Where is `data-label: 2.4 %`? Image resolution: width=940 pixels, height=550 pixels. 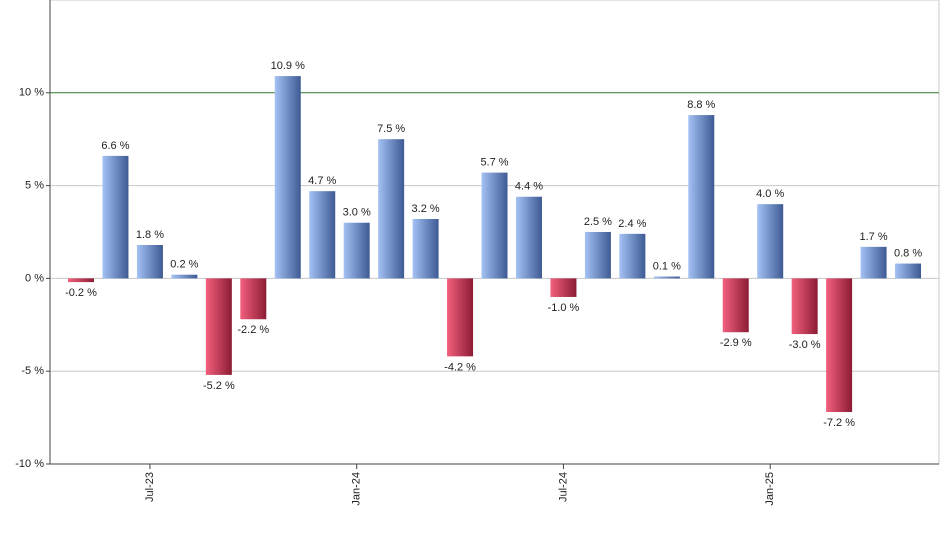
data-label: 2.4 % is located at coordinates (632, 224).